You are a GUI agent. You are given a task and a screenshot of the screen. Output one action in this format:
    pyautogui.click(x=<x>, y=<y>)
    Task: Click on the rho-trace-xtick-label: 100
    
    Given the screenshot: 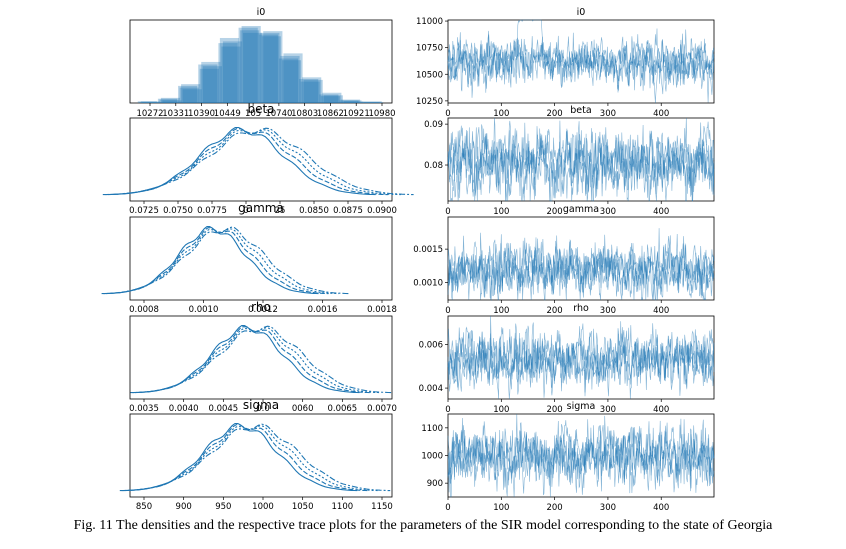 What is the action you would take?
    pyautogui.click(x=501, y=410)
    